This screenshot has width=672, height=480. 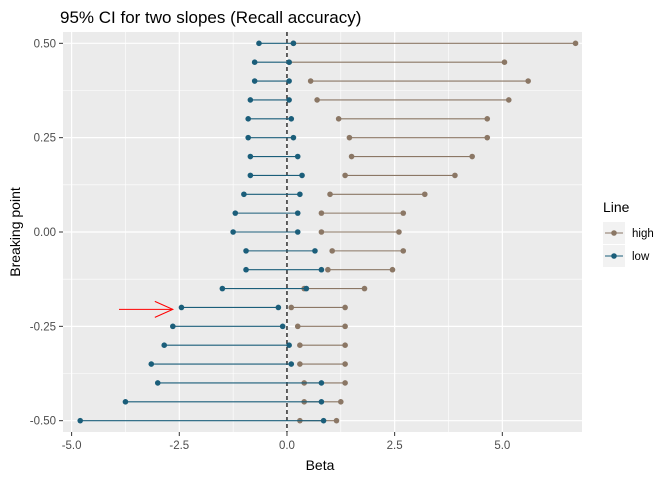 I want to click on y-tick-label: -0.25, so click(x=43, y=327).